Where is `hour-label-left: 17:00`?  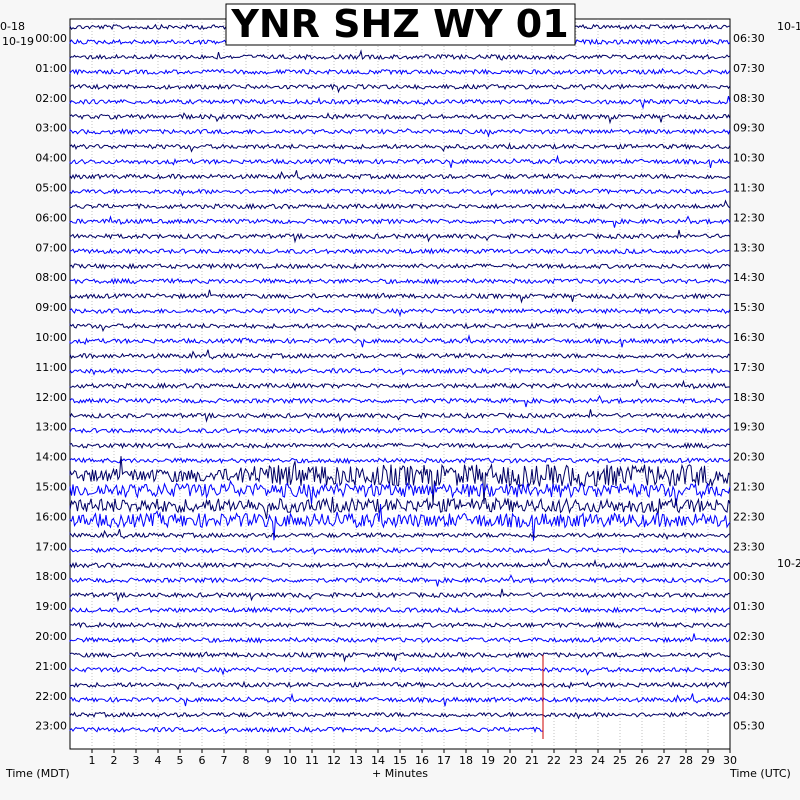
hour-label-left: 17:00 is located at coordinates (51, 546).